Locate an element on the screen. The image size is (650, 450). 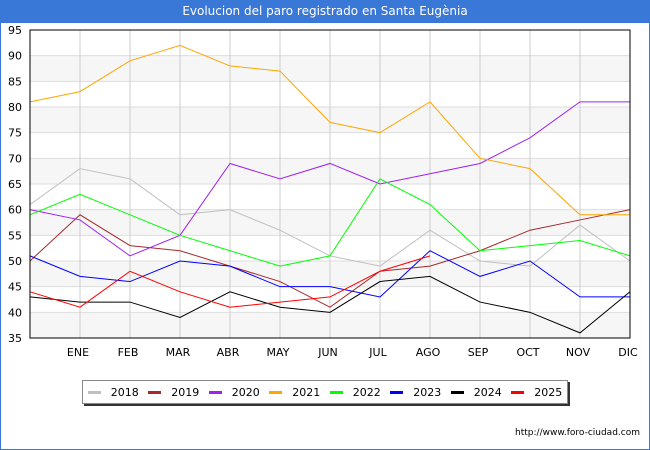
series-line-2024 is located at coordinates (330, 304).